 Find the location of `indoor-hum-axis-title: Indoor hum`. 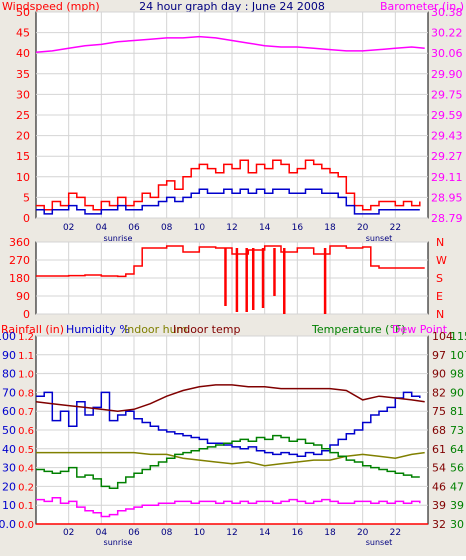

indoor-hum-axis-title: Indoor hum is located at coordinates (155, 329).